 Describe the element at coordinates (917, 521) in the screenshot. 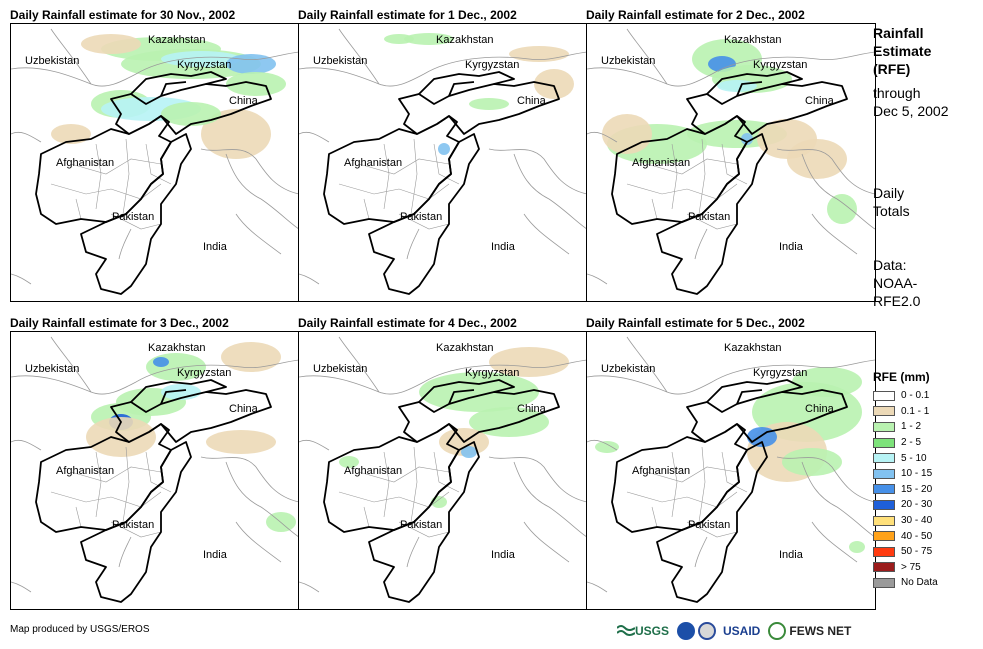

I see `legend-label: 30 - 40` at that location.